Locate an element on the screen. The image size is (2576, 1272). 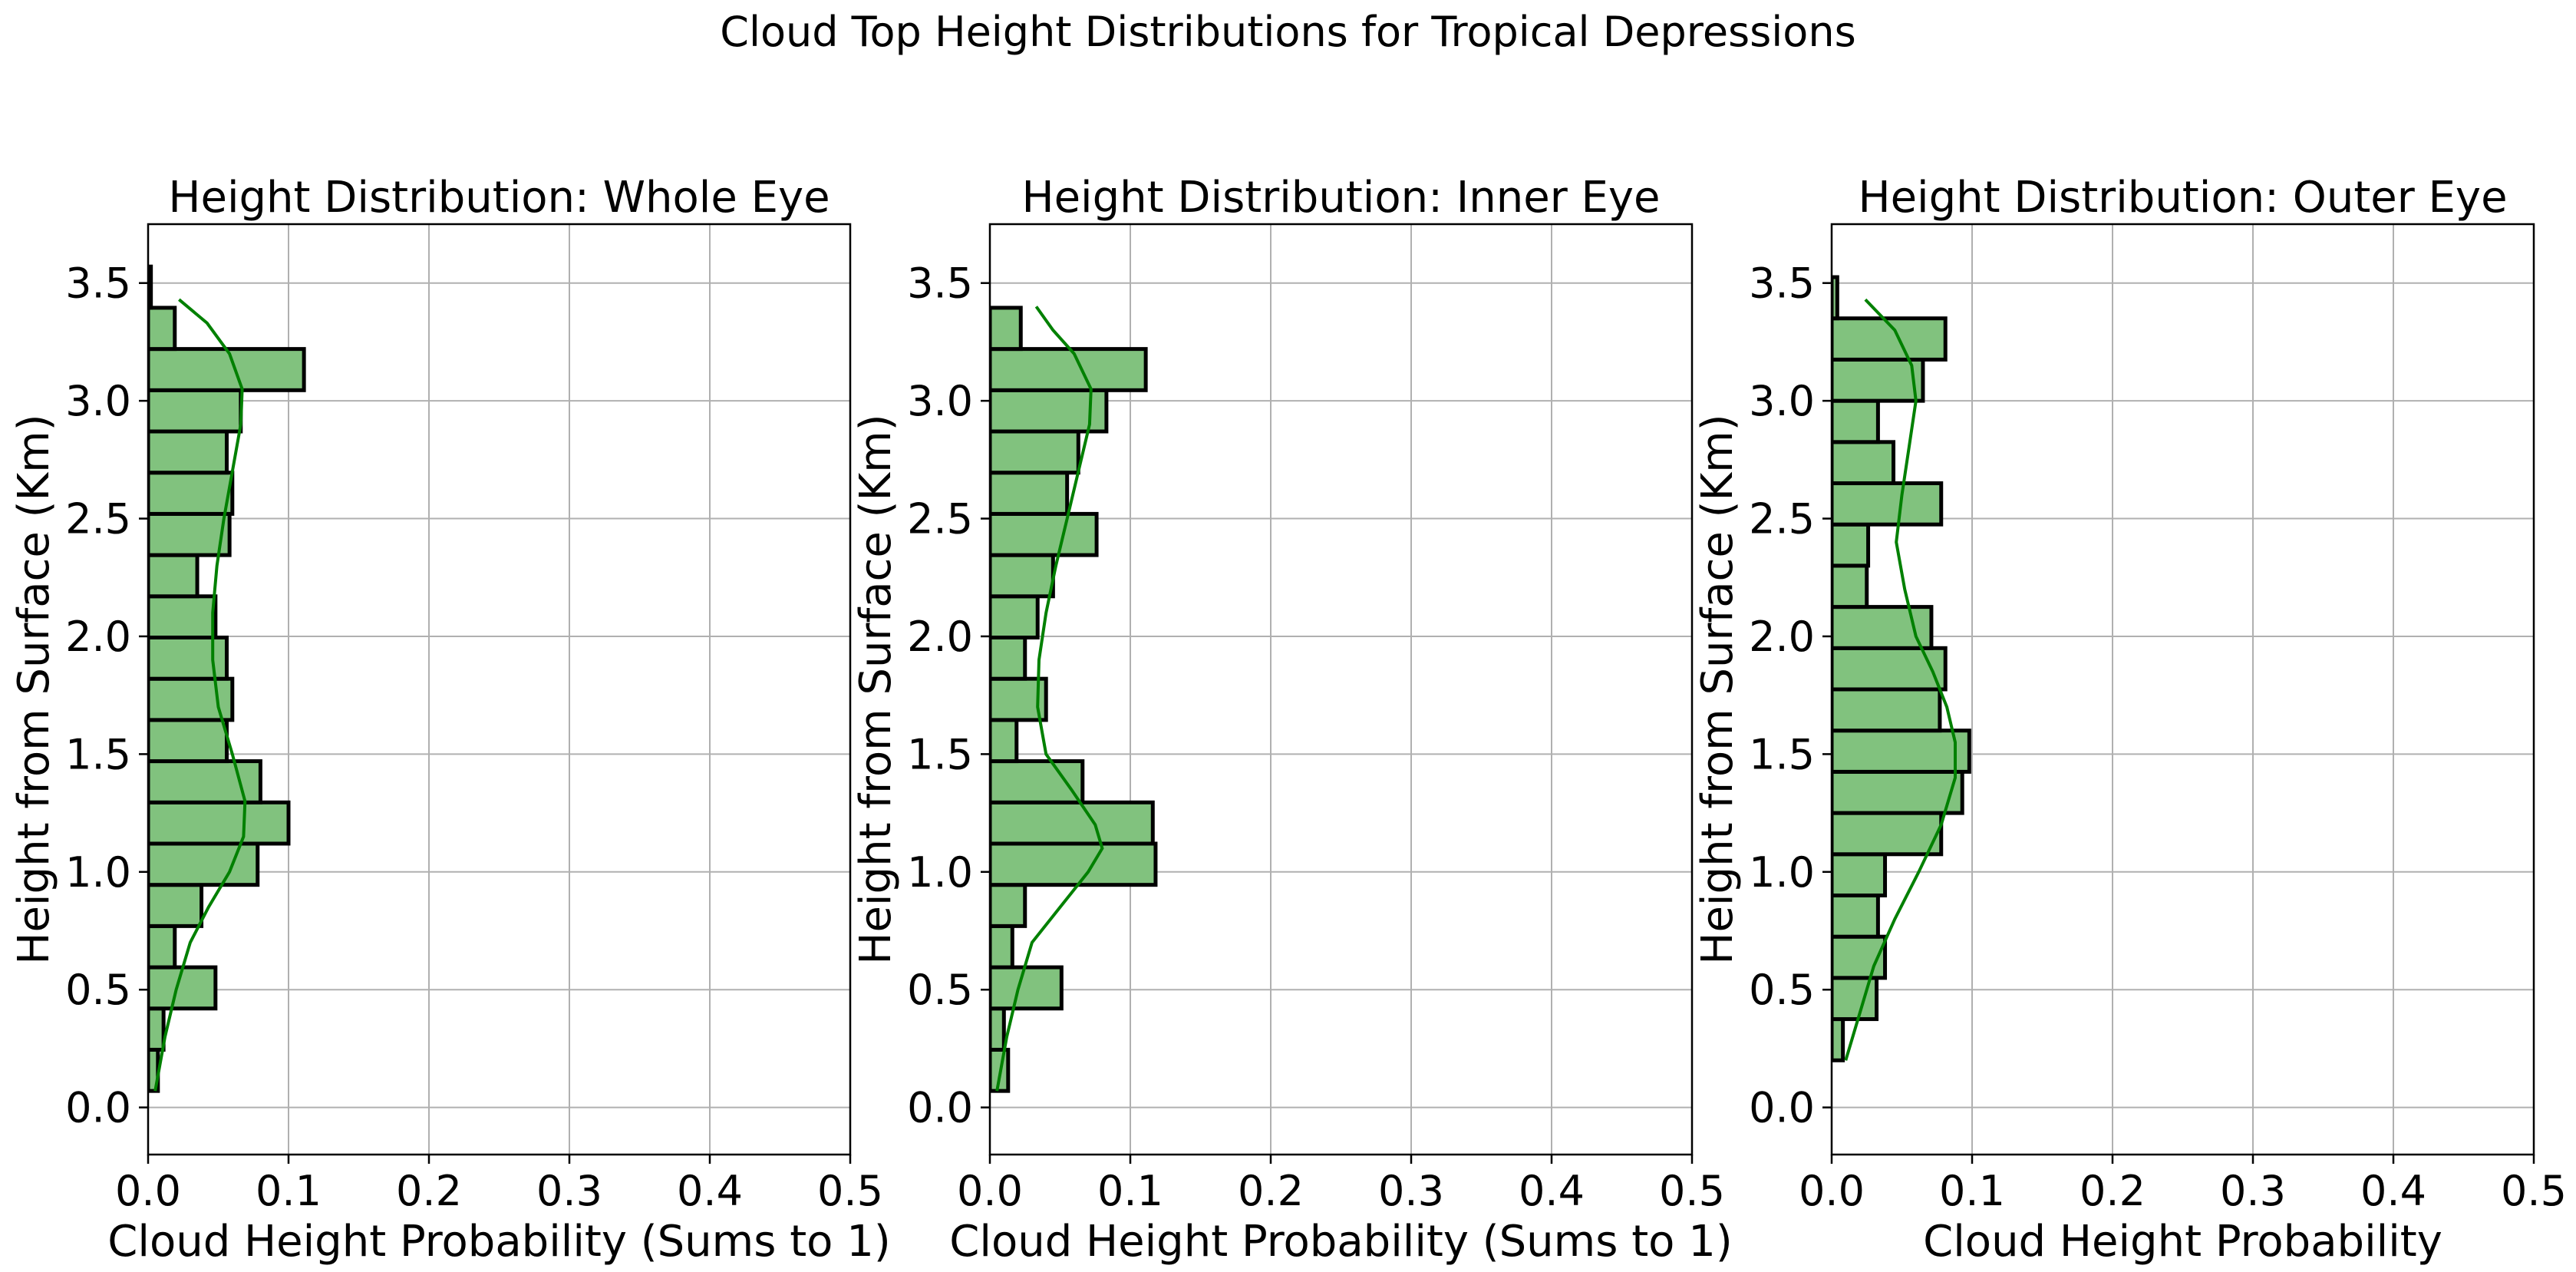
bars-whole-eye is located at coordinates (227, 678).